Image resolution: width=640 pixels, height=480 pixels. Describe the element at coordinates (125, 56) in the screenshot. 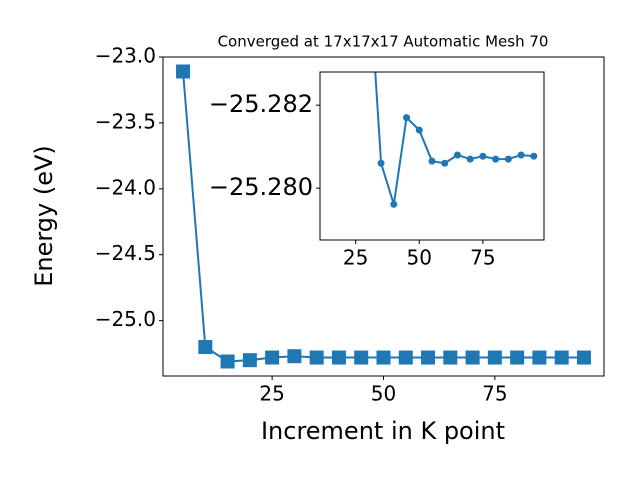

I see `y-tick-label: −23.0` at that location.